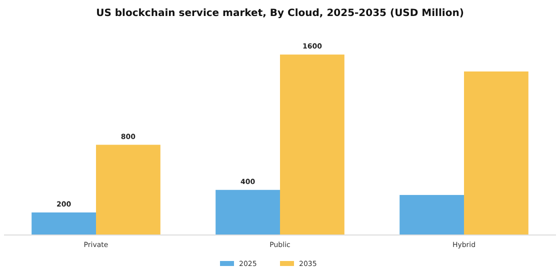  I want to click on chart-title: US blockchain service market, By Cloud, 2025-2035 (USD Million), so click(280, 13).